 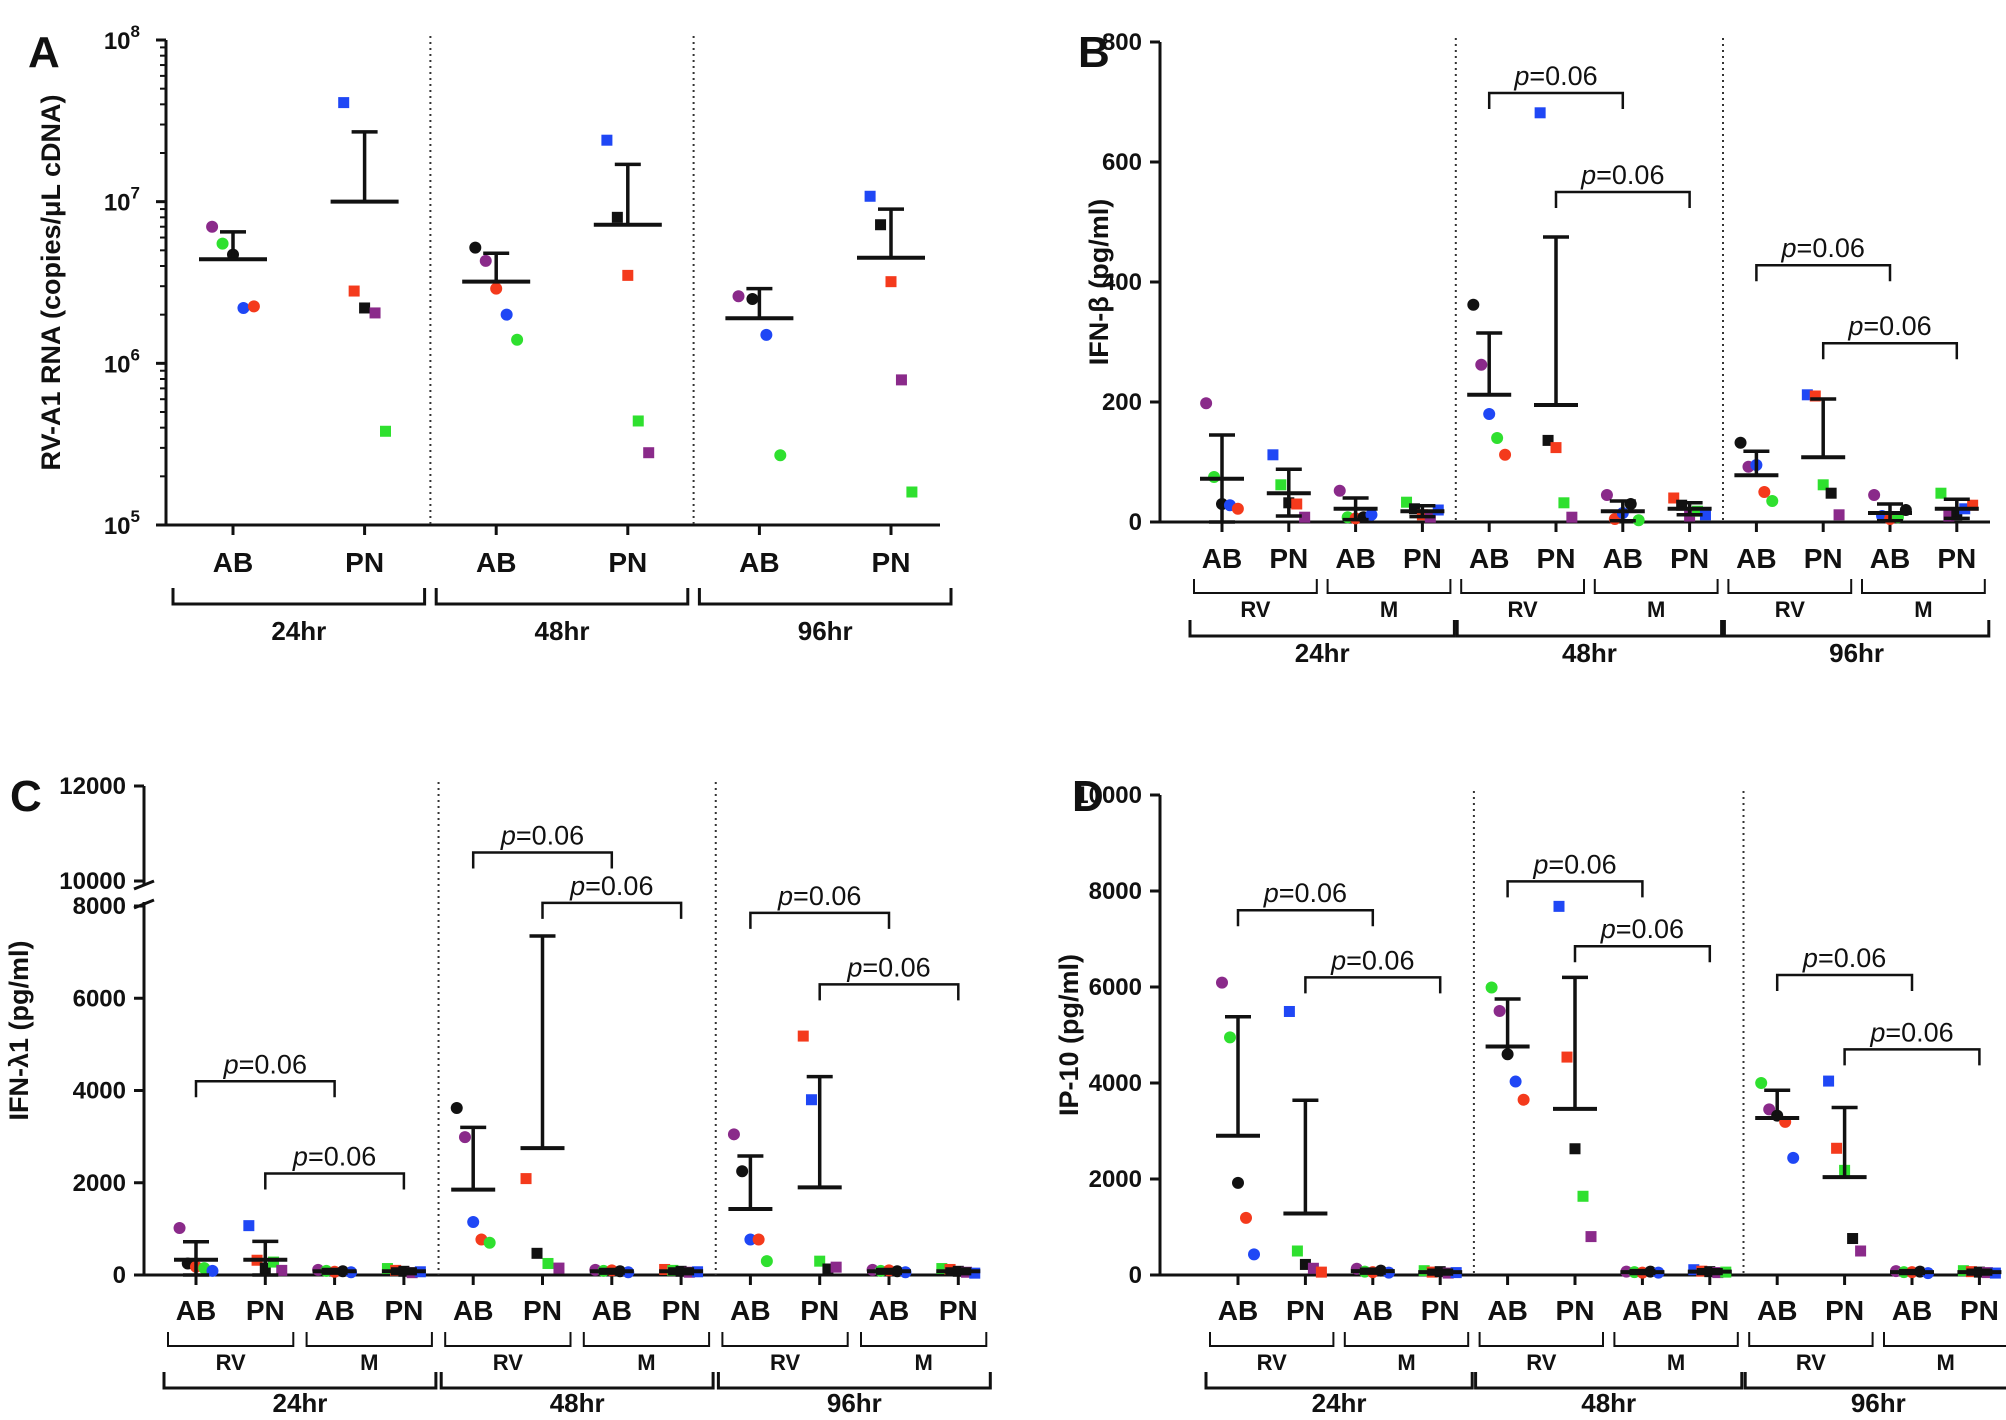 What do you see at coordinates (1339, 1401) in the screenshot?
I see `timepoint-label: 24hr` at bounding box center [1339, 1401].